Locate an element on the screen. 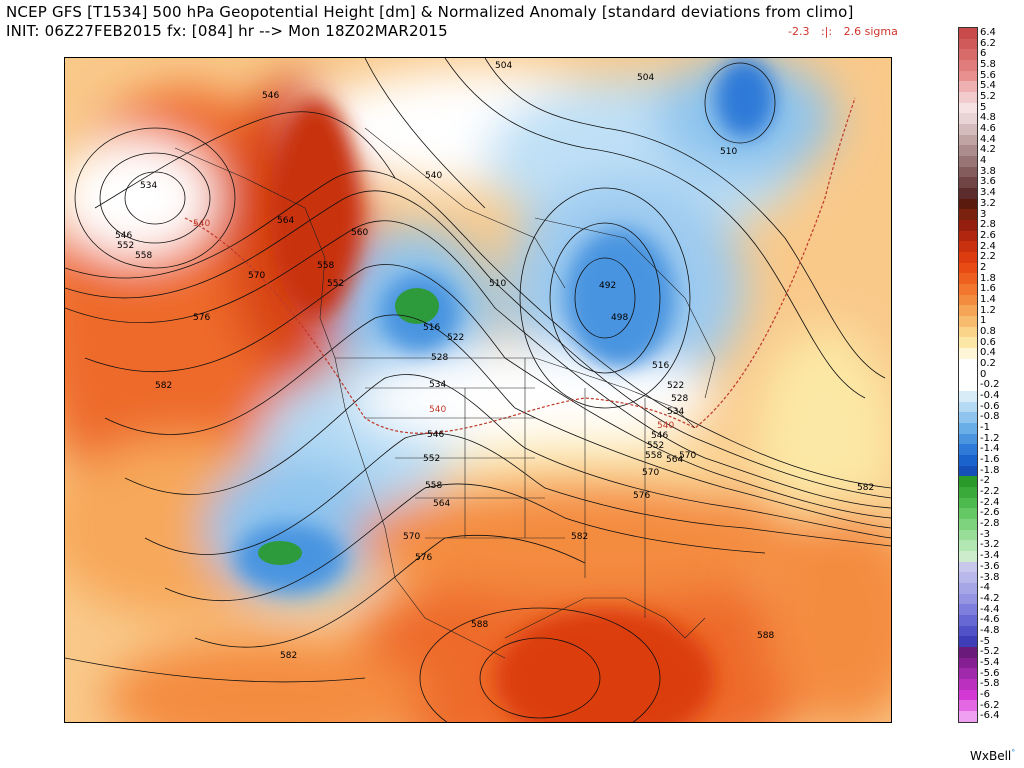 Image resolution: width=1024 pixels, height=768 pixels. colorbar-tick-label: -3 is located at coordinates (985, 534).